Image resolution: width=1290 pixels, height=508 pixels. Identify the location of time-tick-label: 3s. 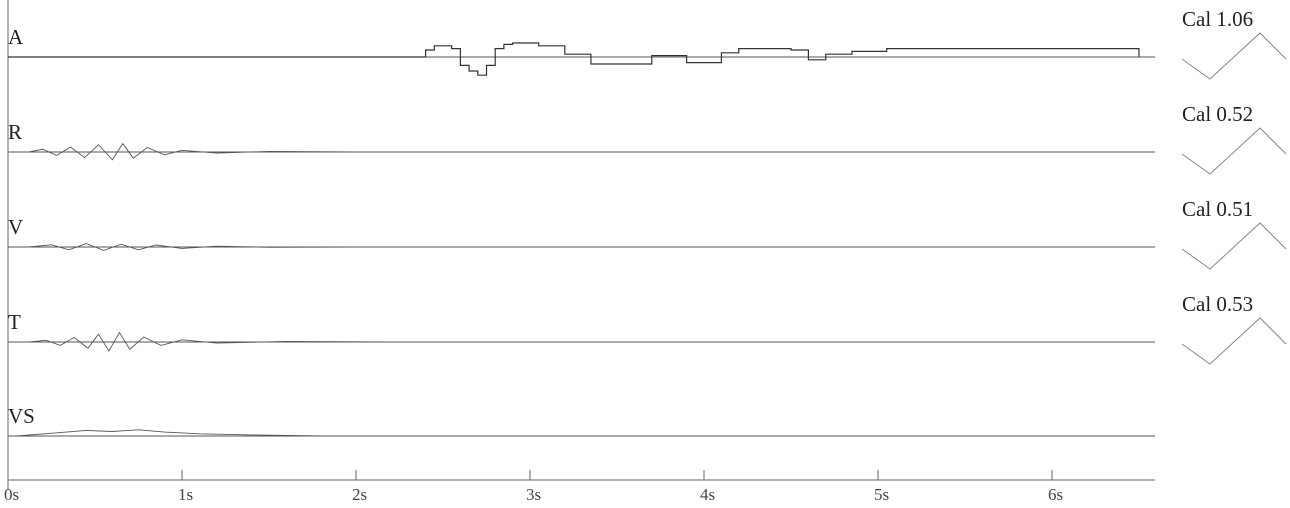
(533, 494).